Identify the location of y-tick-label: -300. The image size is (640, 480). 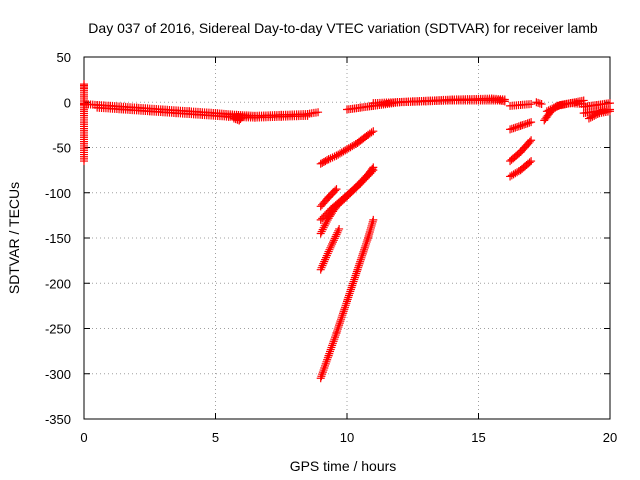
(58, 374).